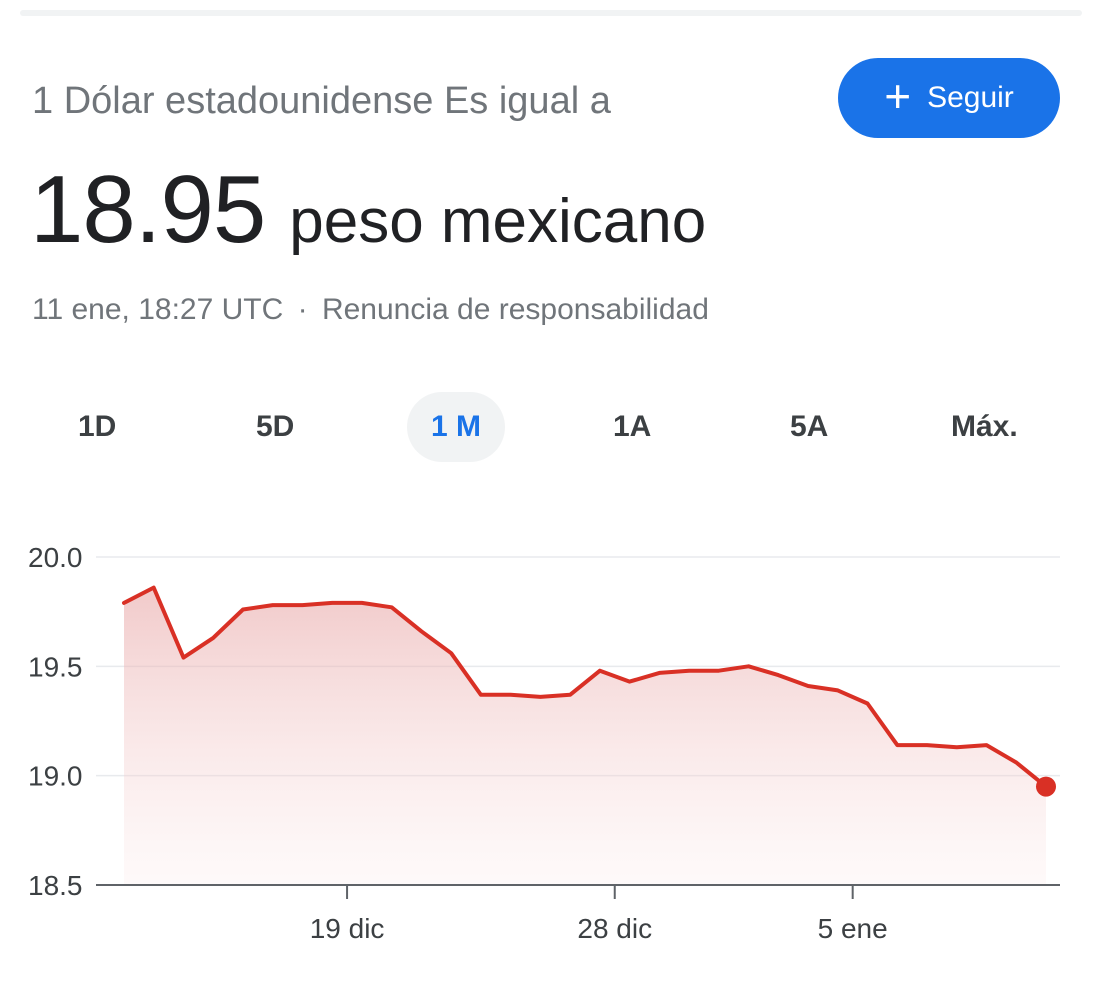 The image size is (1102, 984). Describe the element at coordinates (853, 928) in the screenshot. I see `x-tick-label: 5 ene` at that location.